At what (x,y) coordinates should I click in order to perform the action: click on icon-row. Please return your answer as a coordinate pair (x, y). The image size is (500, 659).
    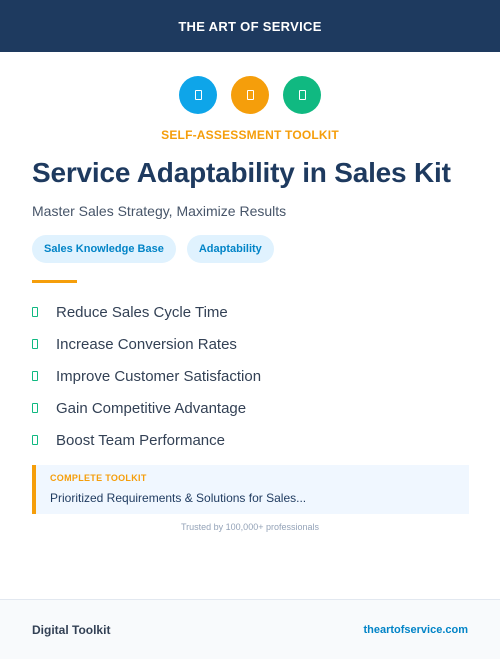
    Looking at the image, I should click on (250, 95).